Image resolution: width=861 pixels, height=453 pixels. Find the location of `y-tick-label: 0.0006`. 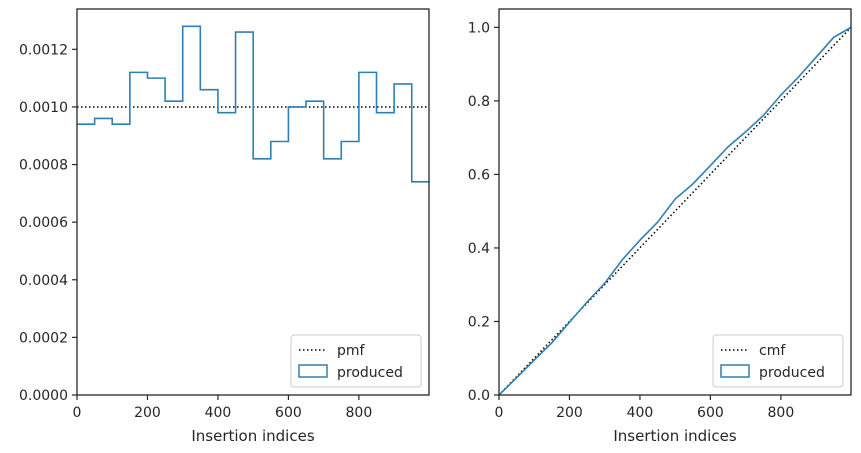

y-tick-label: 0.0006 is located at coordinates (43, 223).